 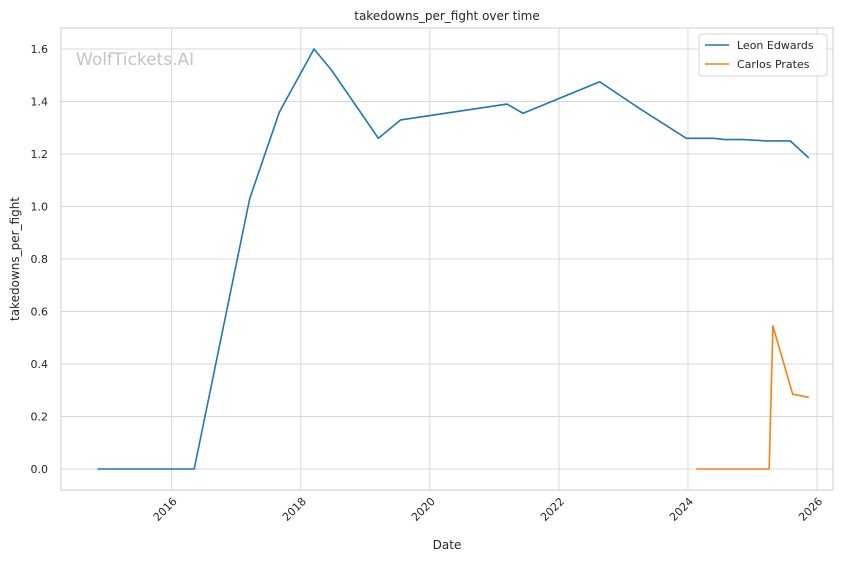 I want to click on legend: Leon Edwards Carlos Prates, so click(x=763, y=55).